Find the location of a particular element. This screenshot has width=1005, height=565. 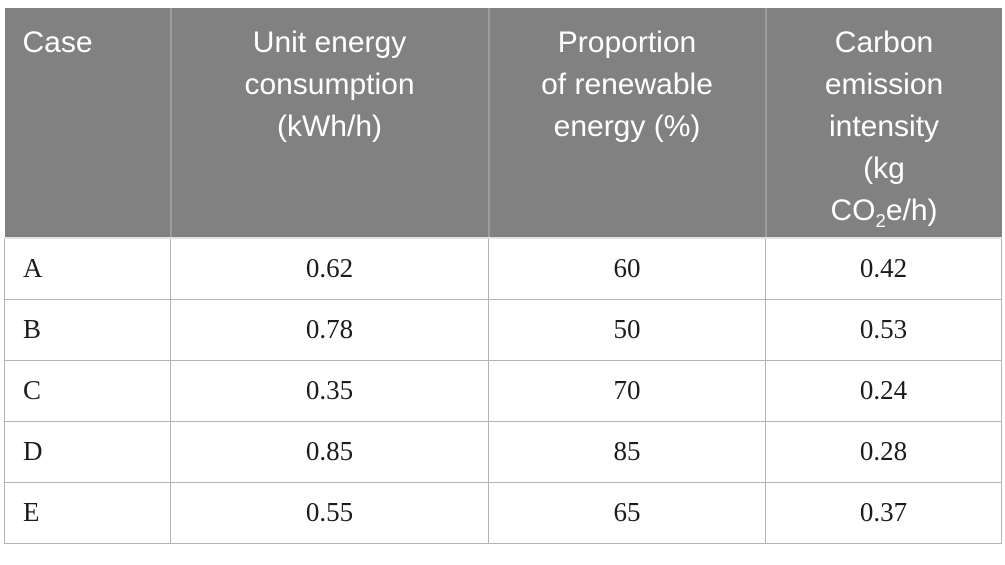

unit-energy-cell: 0.62 is located at coordinates (329, 269).